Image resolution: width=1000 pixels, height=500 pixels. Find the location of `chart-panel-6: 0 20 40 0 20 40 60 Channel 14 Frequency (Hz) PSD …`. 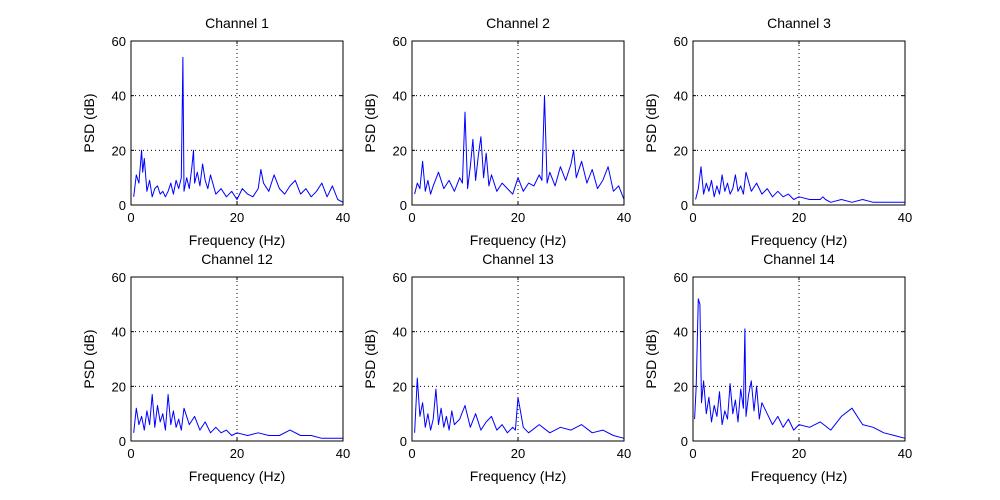

chart-panel-6: 0 20 40 0 20 40 60 Channel 14 Frequency (Hz) PSD … is located at coordinates (777, 367).